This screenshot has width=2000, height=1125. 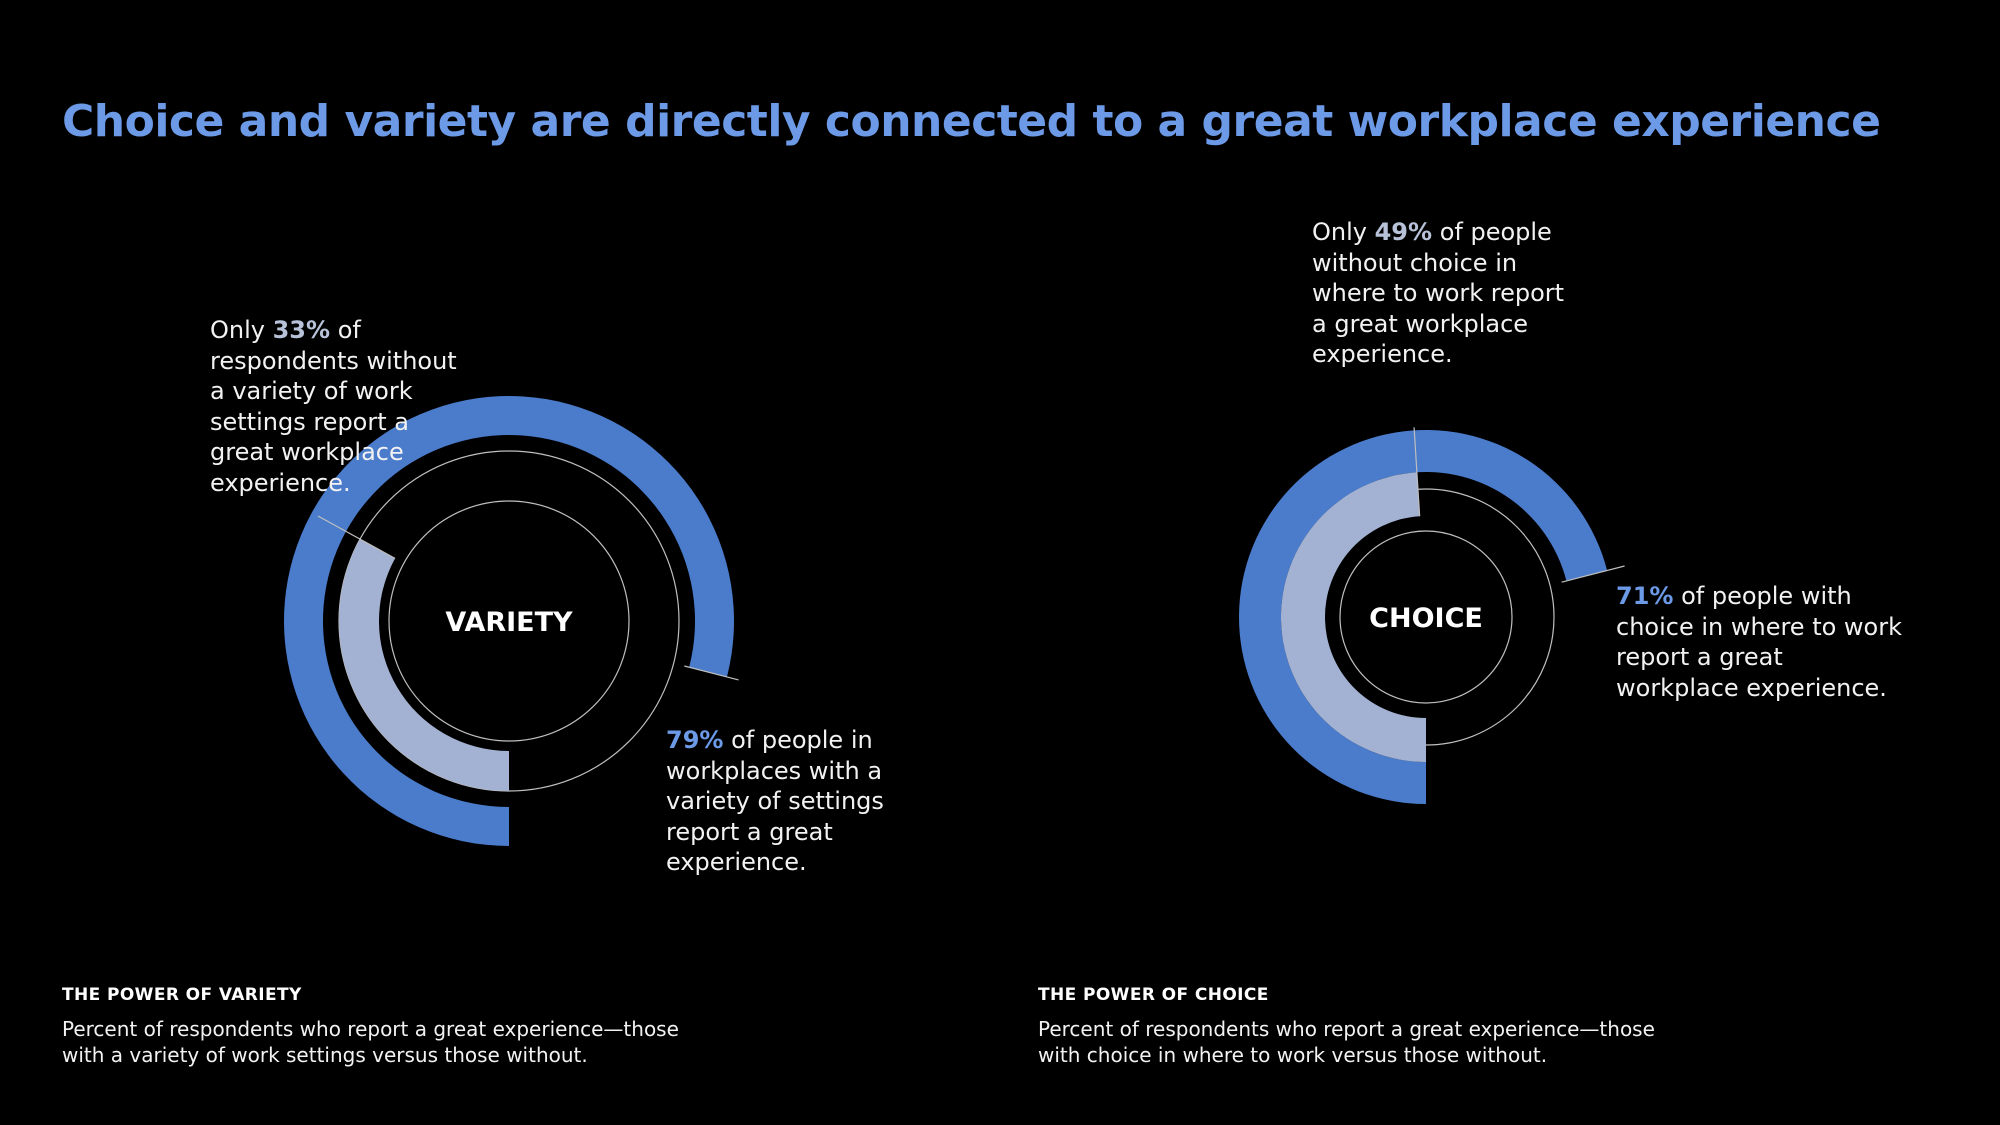 I want to click on choice-without-leader-line, so click(x=1417, y=472).